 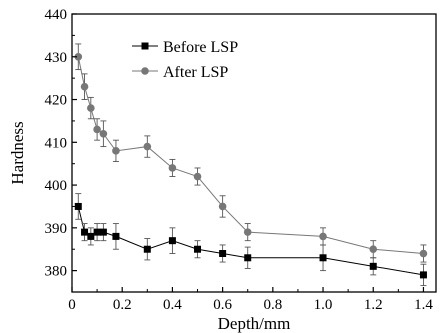 What do you see at coordinates (17, 152) in the screenshot?
I see `y-axis-label: Hardness` at bounding box center [17, 152].